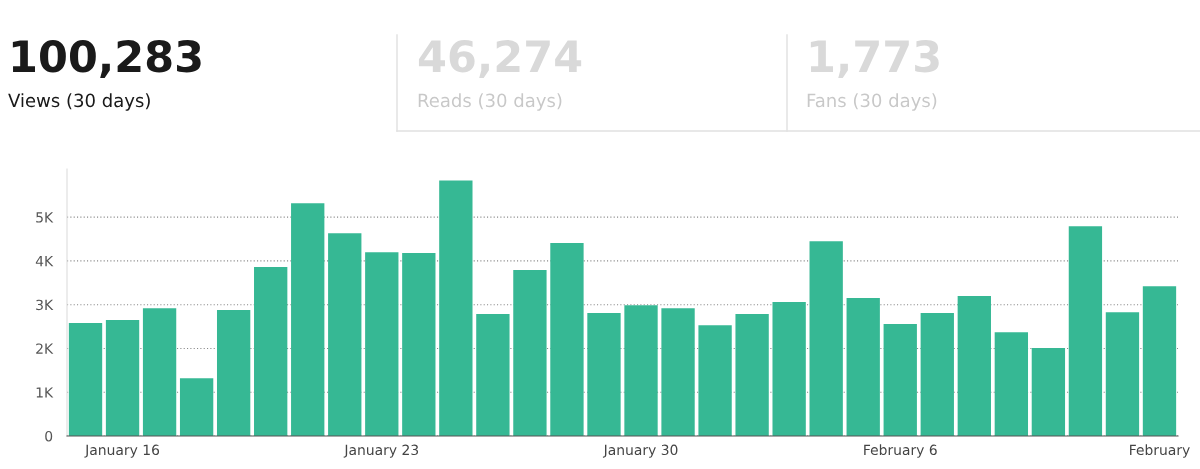  Describe the element at coordinates (79, 102) in the screenshot. I see `text: Views (30 days)` at that location.